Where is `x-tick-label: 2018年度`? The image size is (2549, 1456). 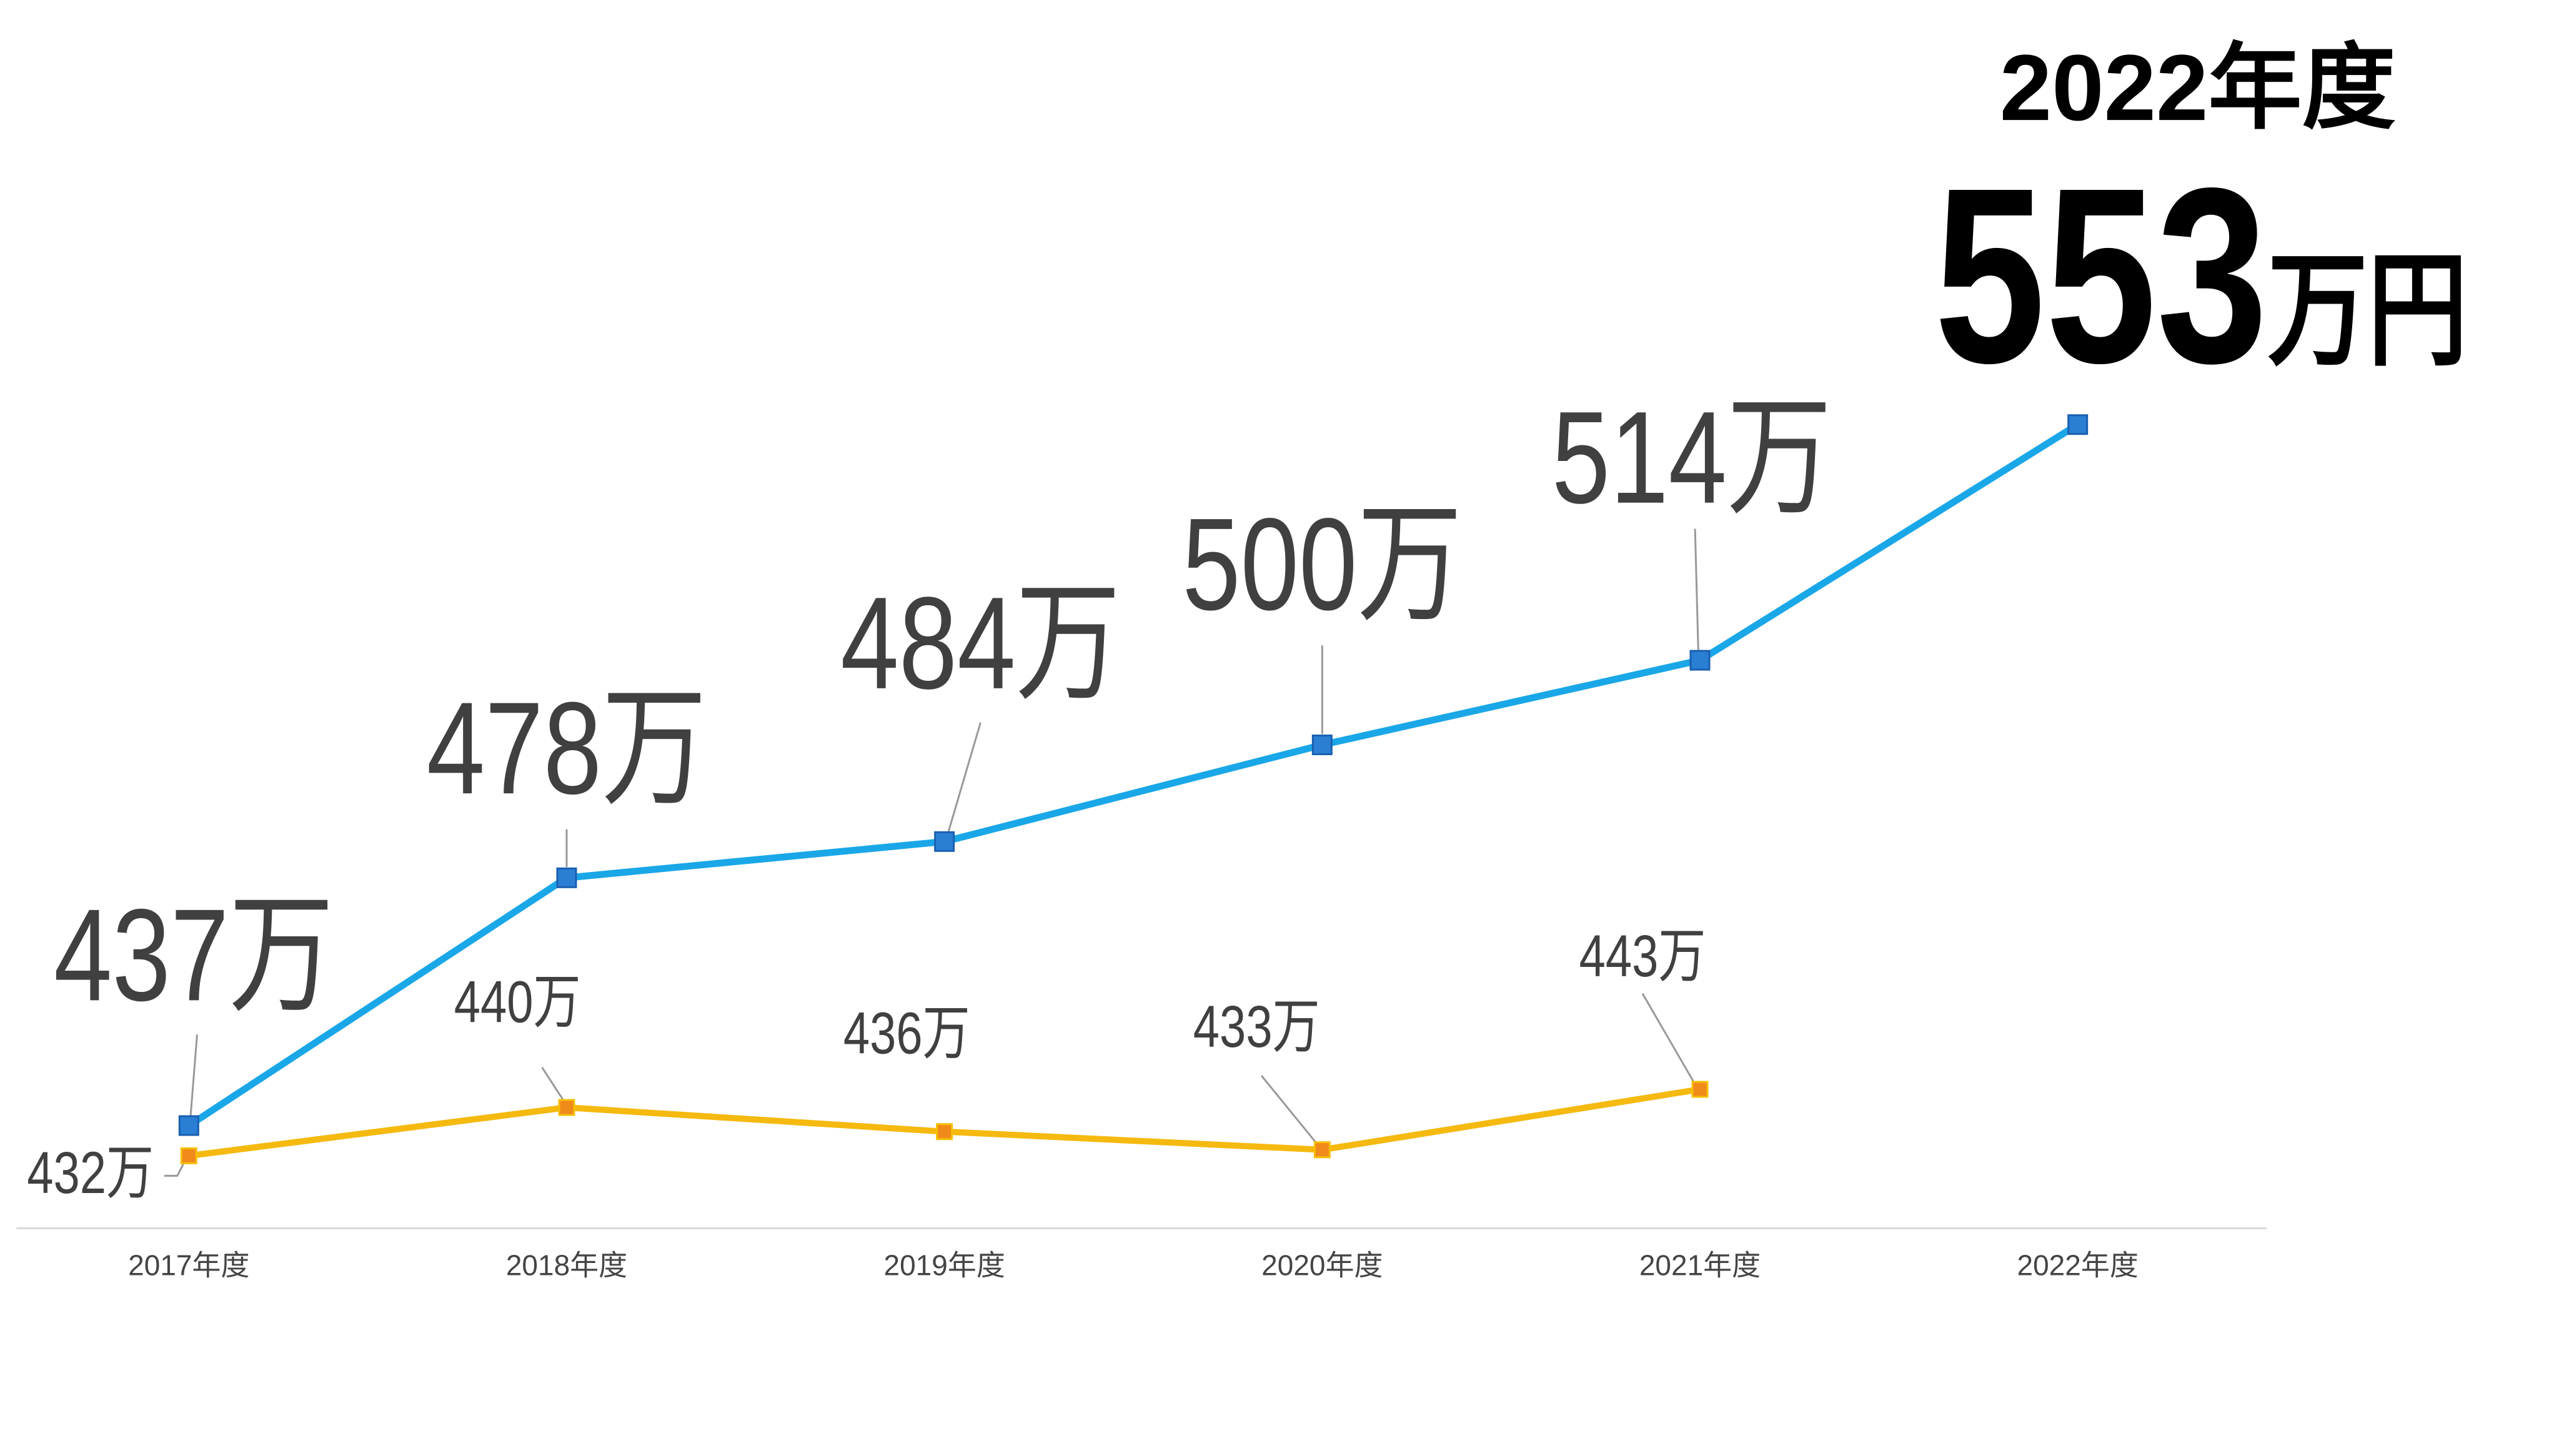 x-tick-label: 2018年度 is located at coordinates (566, 1266).